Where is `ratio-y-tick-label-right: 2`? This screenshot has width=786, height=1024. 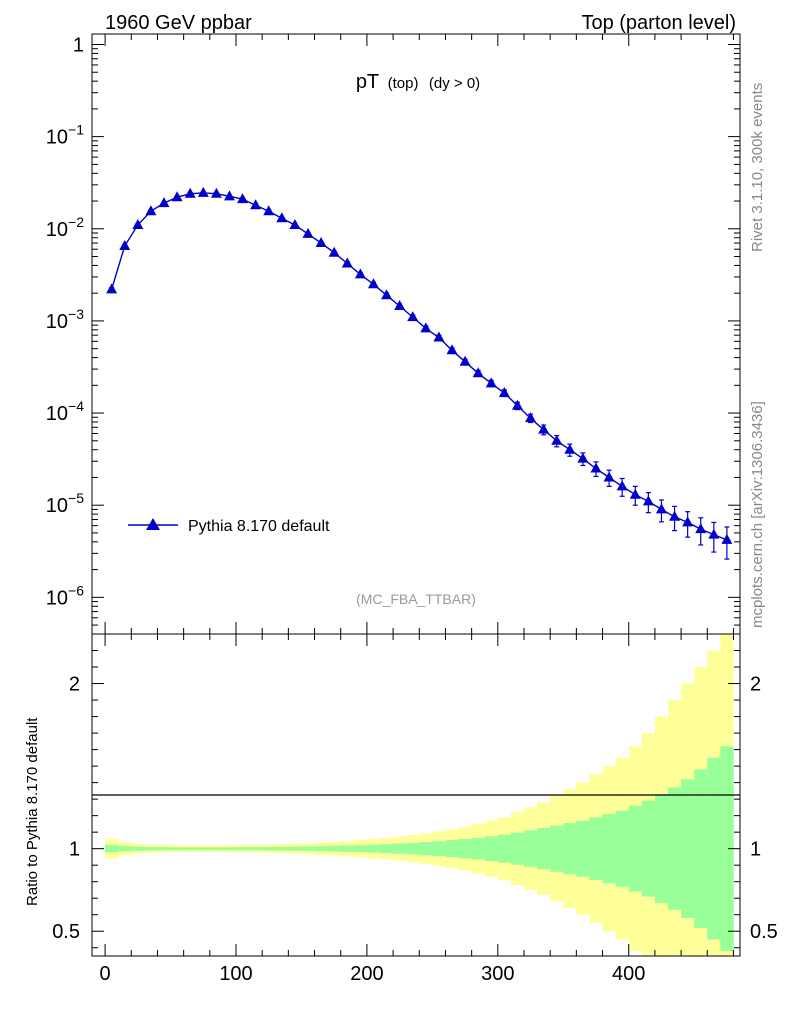
ratio-y-tick-label-right: 2 is located at coordinates (755, 685).